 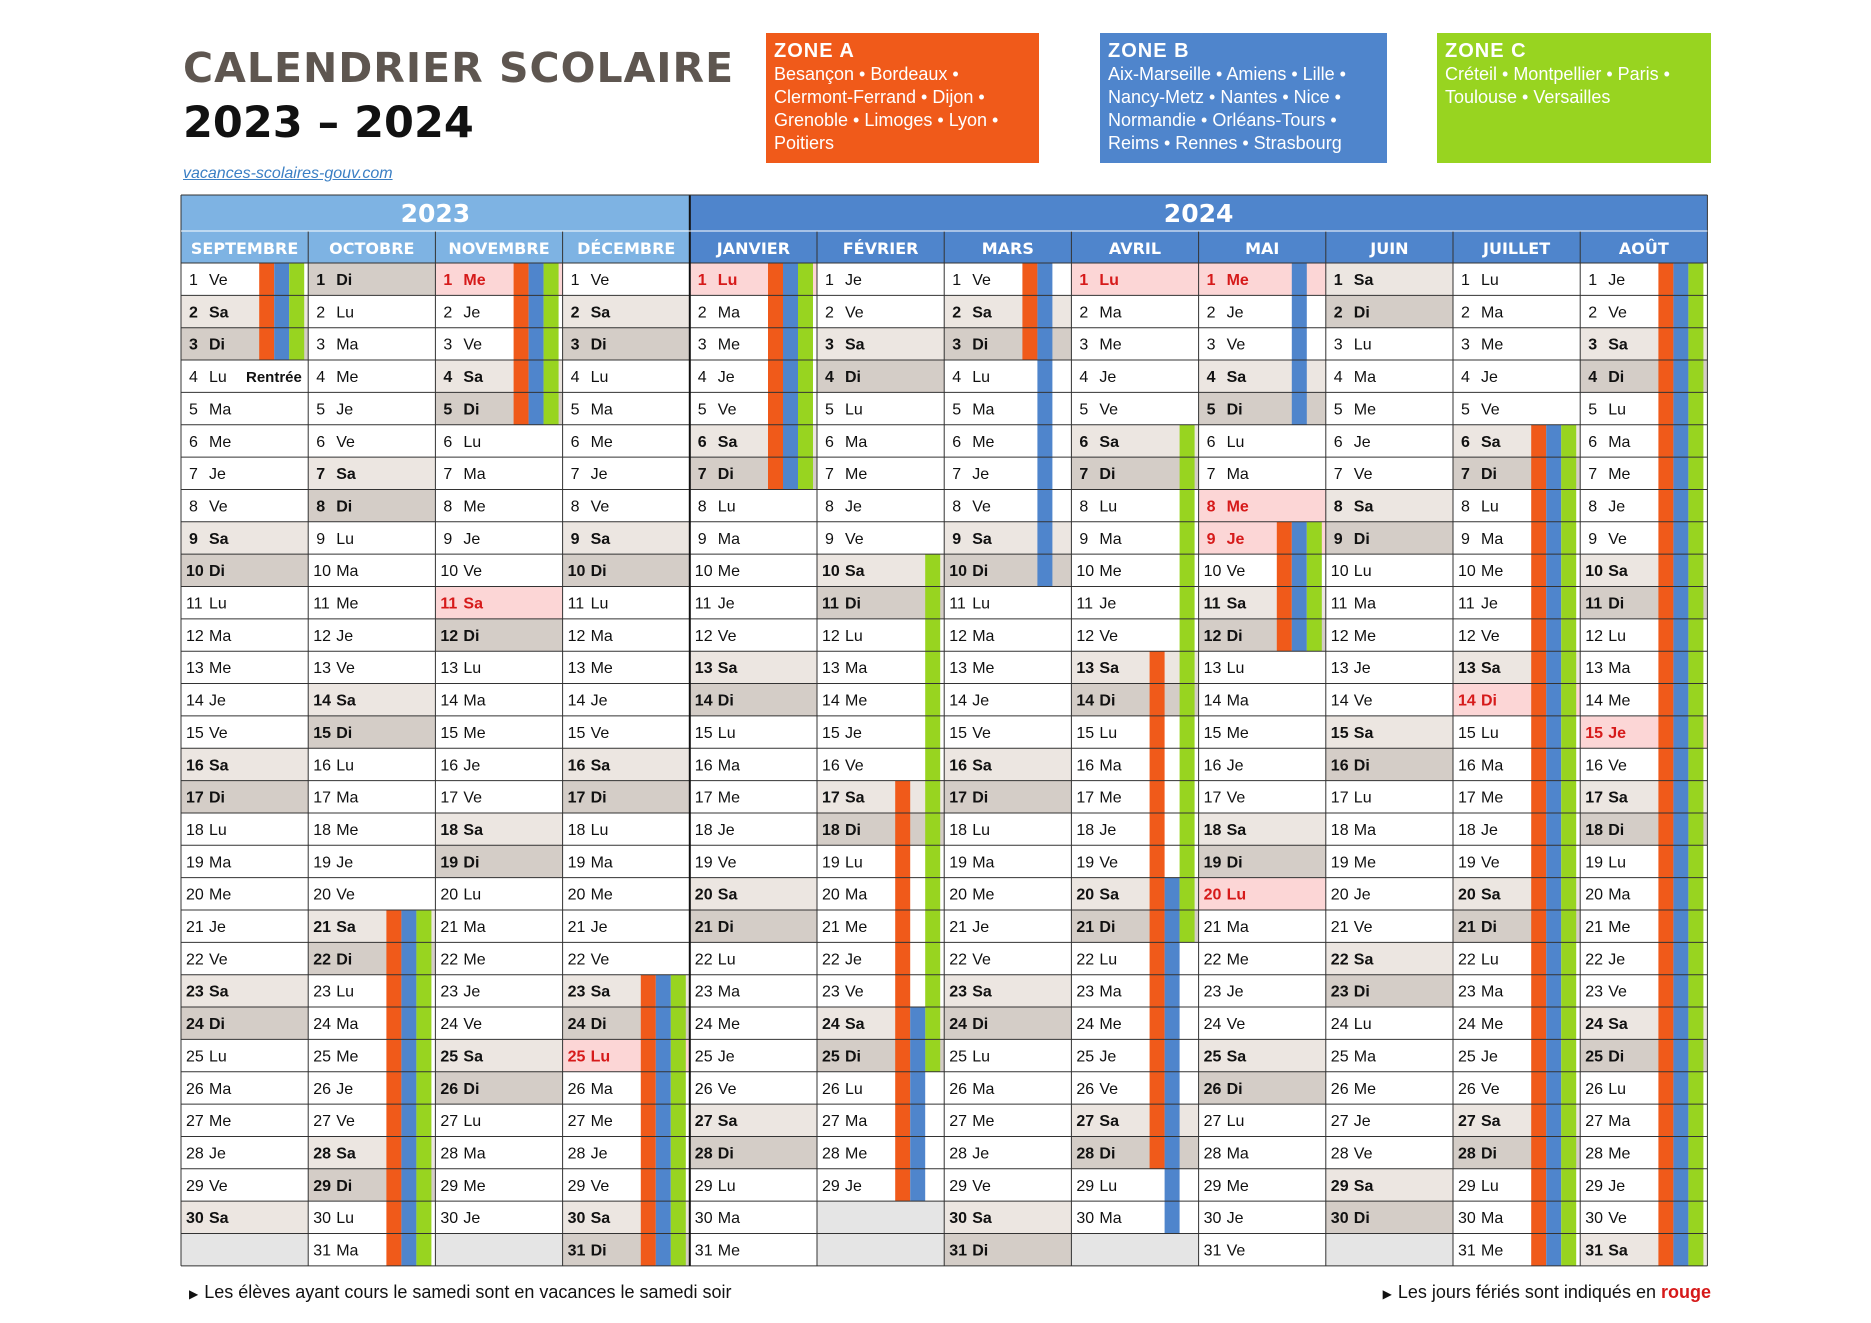 What do you see at coordinates (1592, 474) in the screenshot?
I see `day-number: 7` at bounding box center [1592, 474].